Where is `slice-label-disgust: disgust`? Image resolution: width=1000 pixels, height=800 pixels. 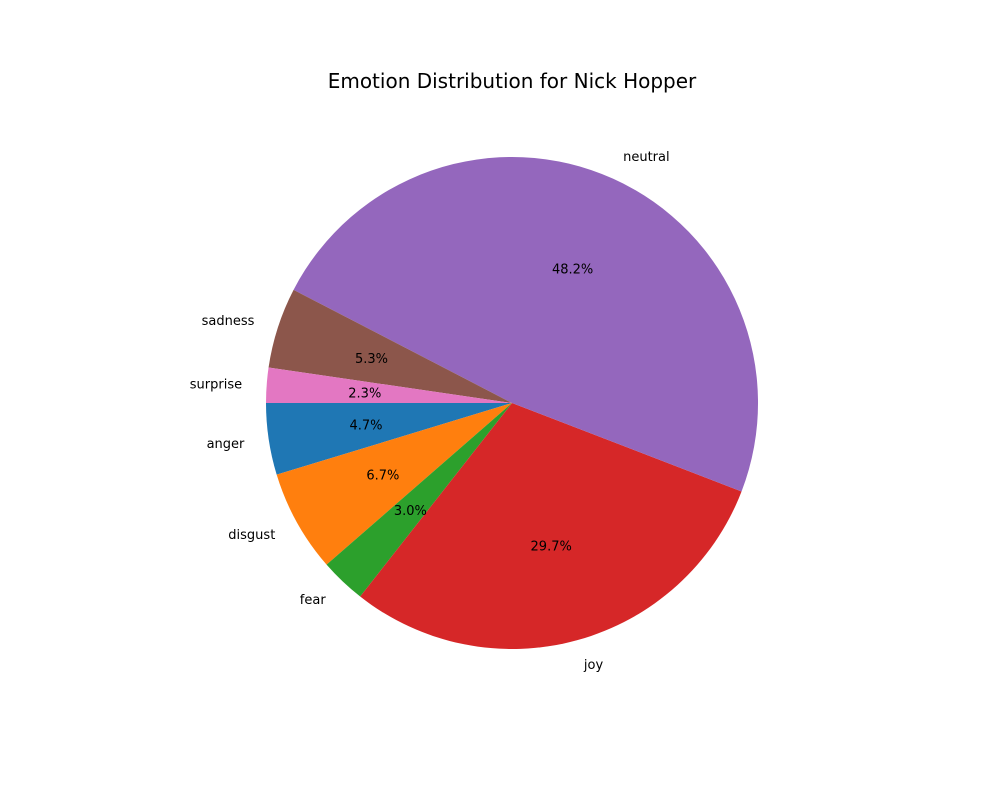 slice-label-disgust: disgust is located at coordinates (251, 535).